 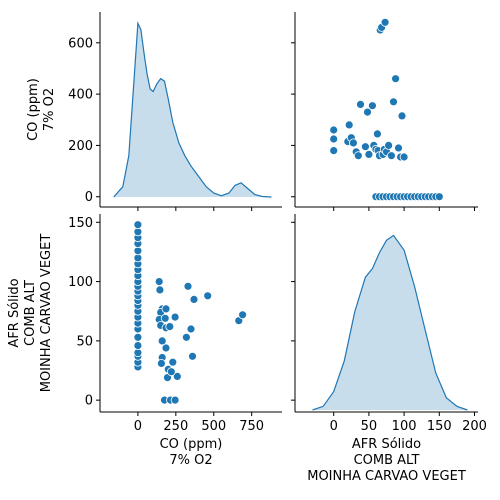 I want to click on afr-ylabel-line: MOINHA CARVAO VEGET, so click(x=46, y=313).